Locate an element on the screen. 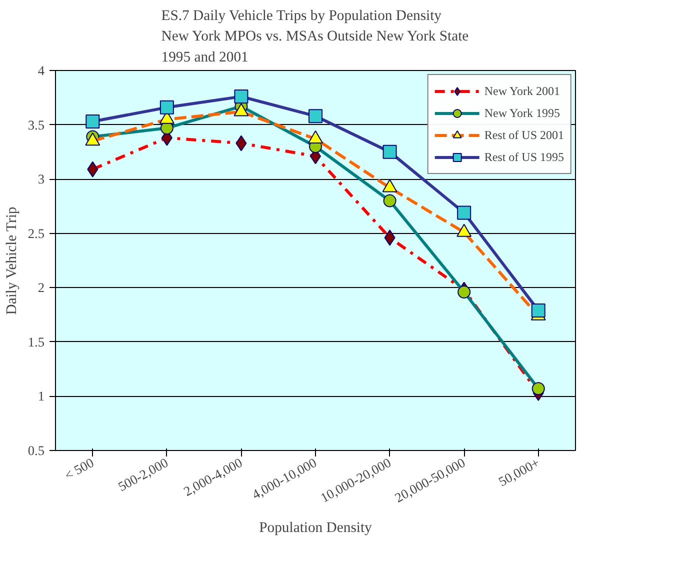 The height and width of the screenshot is (576, 697). y-tick-label: 2.5 is located at coordinates (36, 233).